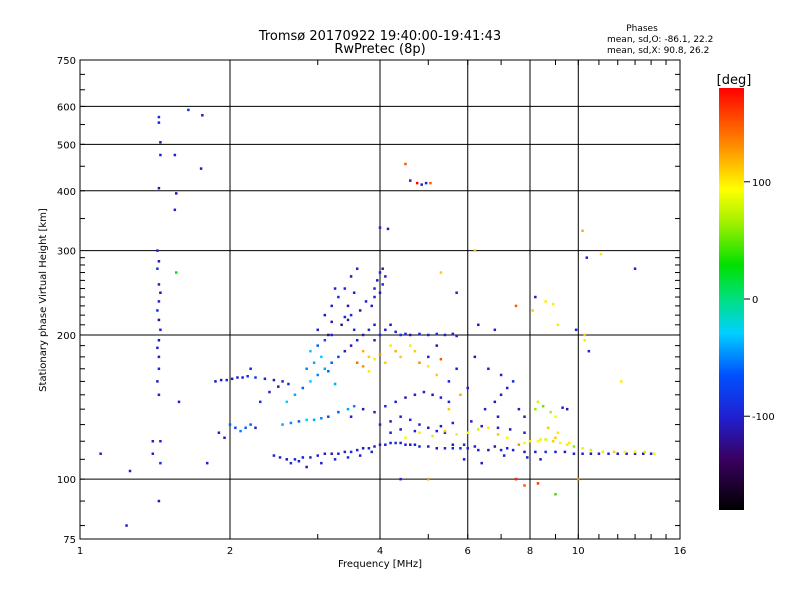  Describe the element at coordinates (66, 480) in the screenshot. I see `y-tick-label: 100` at that location.